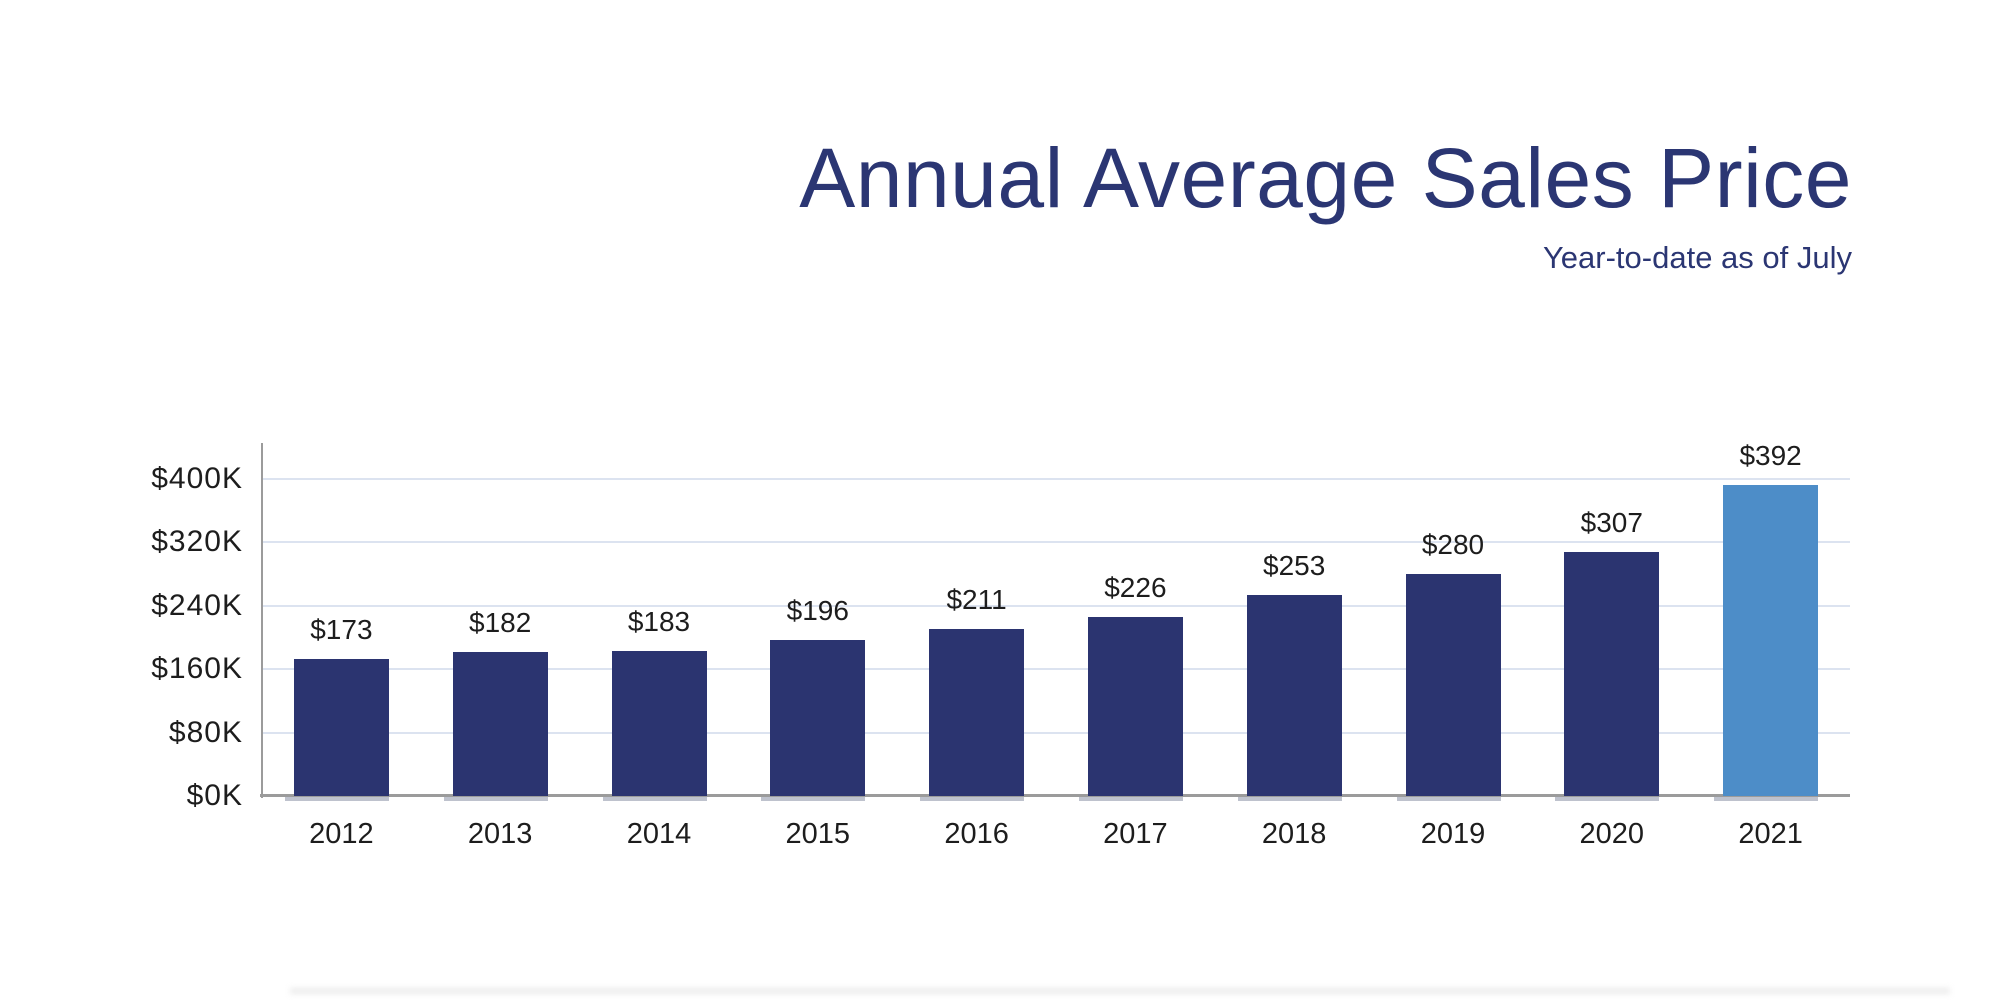 The width and height of the screenshot is (2000, 1000). I want to click on x-tick-label: 2013, so click(500, 834).